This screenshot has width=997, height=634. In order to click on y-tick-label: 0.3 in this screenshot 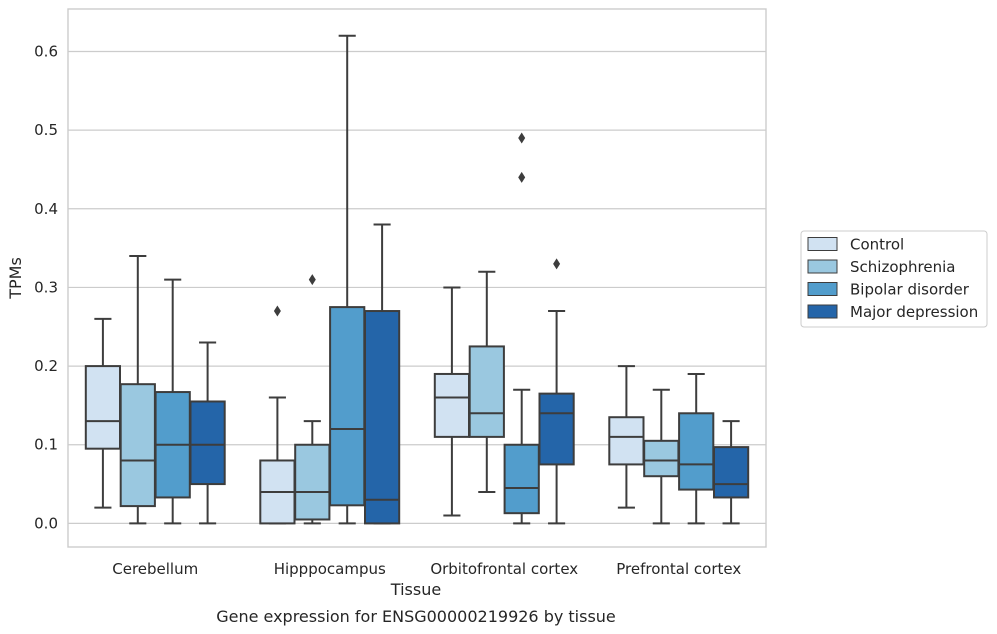, I will do `click(46, 287)`.